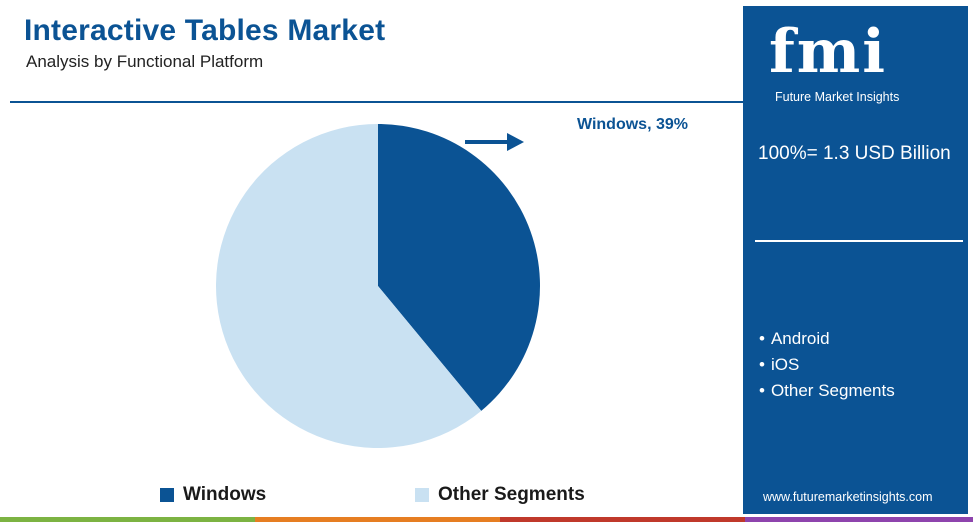 The height and width of the screenshot is (523, 973). What do you see at coordinates (376, 102) in the screenshot?
I see `title-divider` at bounding box center [376, 102].